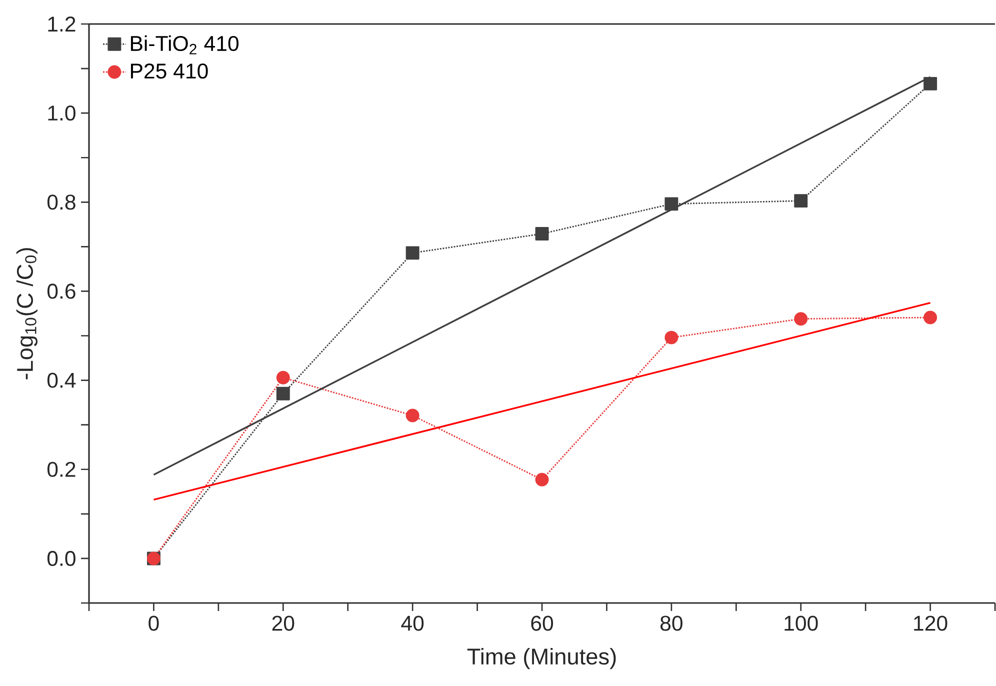  Describe the element at coordinates (61, 469) in the screenshot. I see `y-tick-label: 0.2` at that location.